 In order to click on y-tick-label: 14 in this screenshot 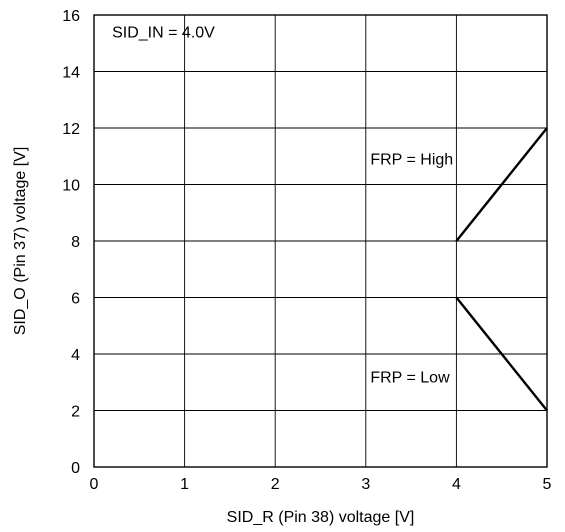, I will do `click(71, 73)`.